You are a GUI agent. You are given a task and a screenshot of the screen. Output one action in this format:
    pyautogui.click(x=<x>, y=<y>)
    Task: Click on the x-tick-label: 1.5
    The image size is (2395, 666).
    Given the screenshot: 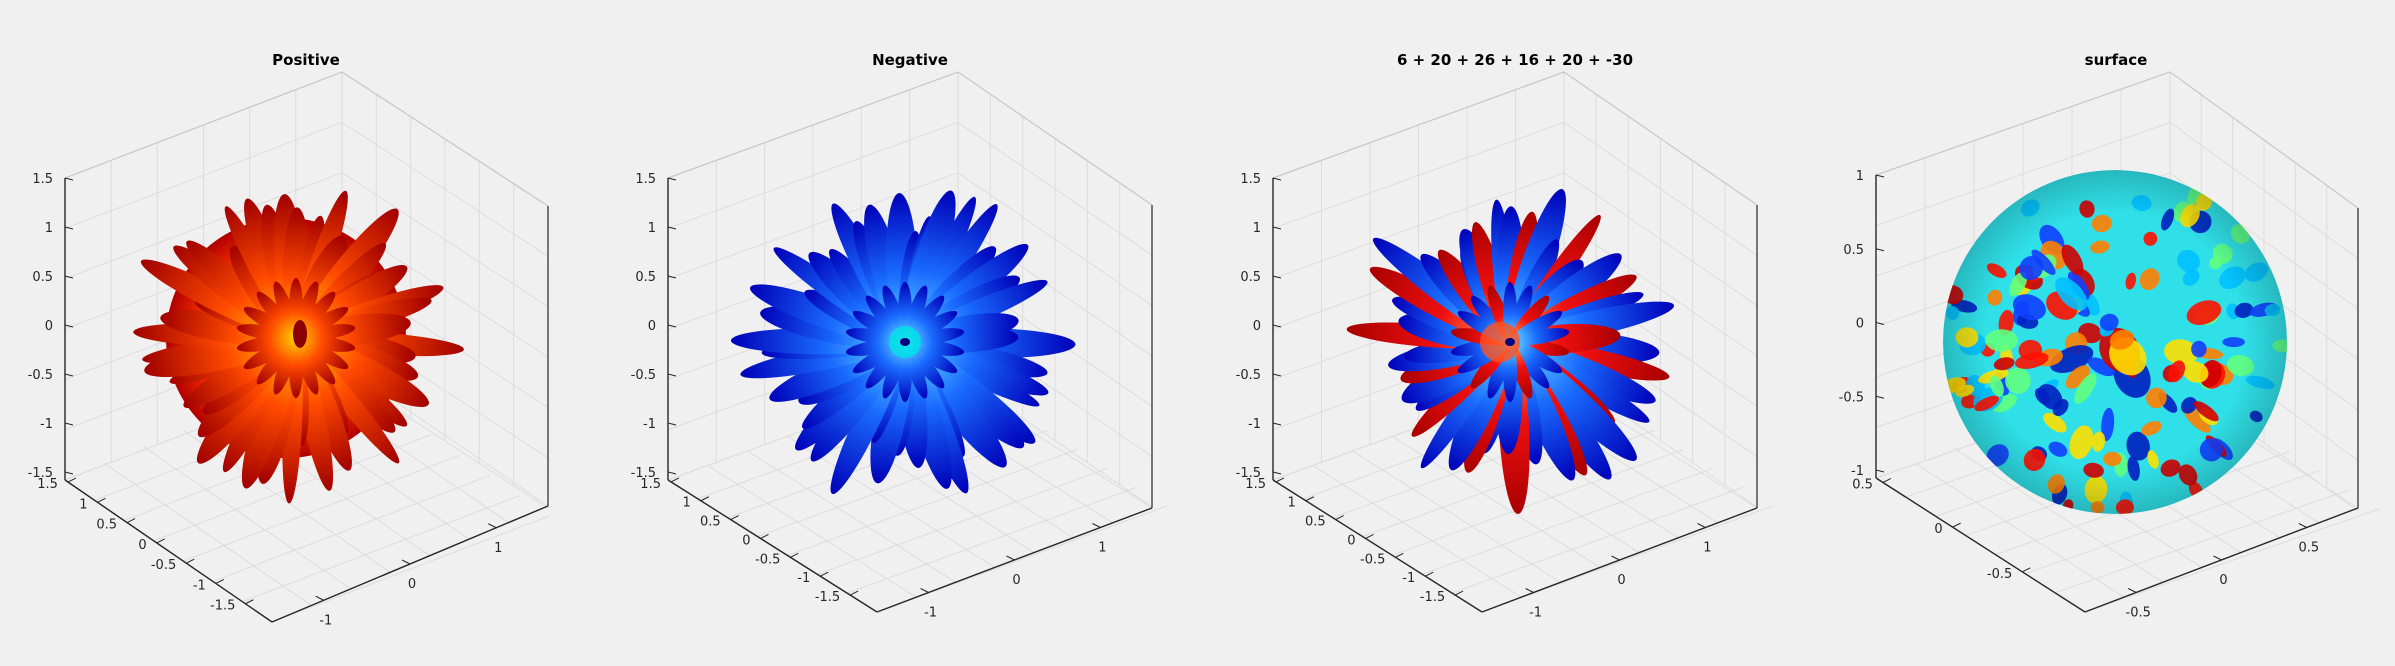 What is the action you would take?
    pyautogui.click(x=1255, y=484)
    